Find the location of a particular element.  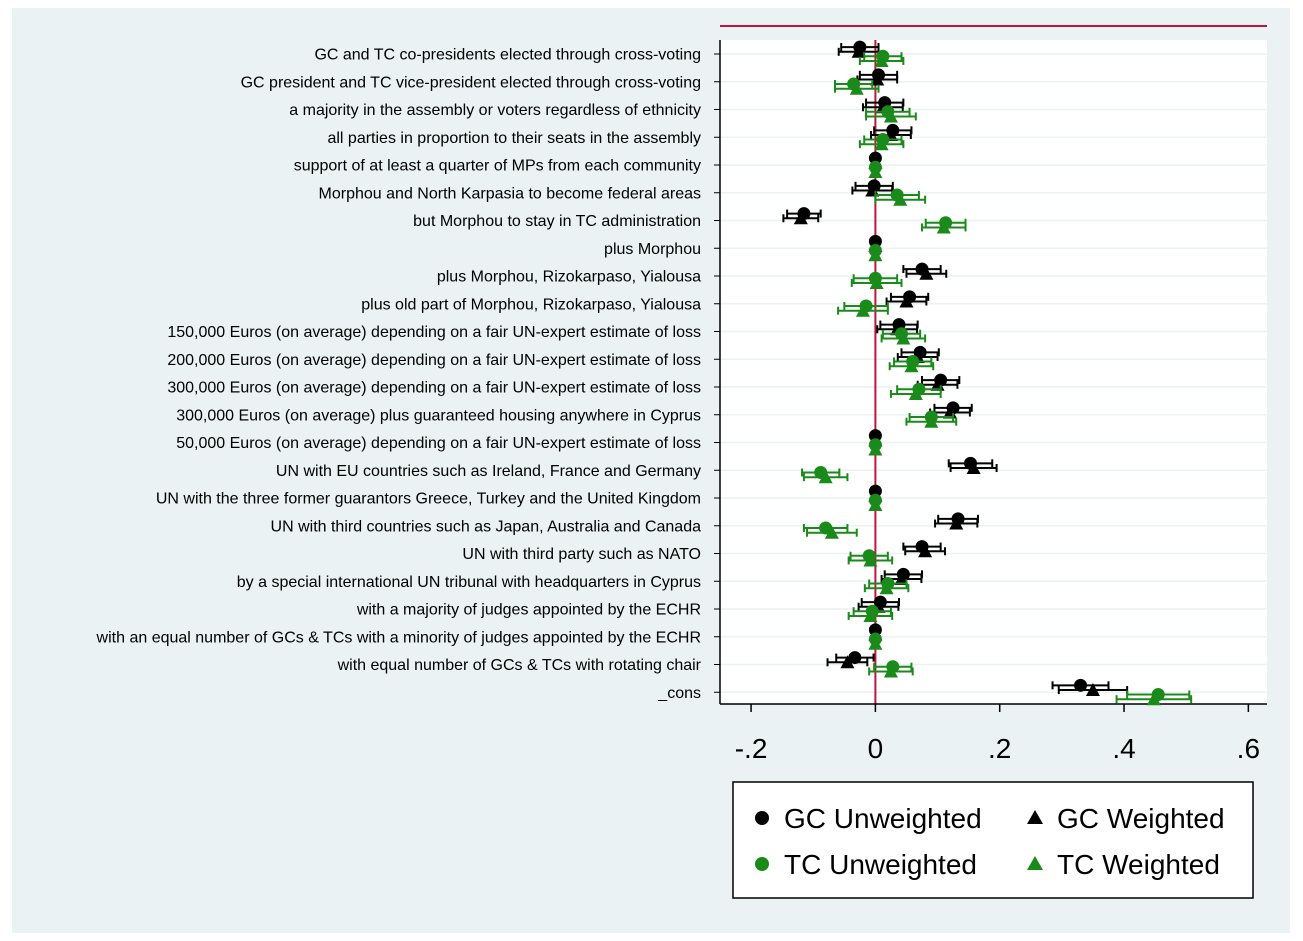

legend-label: GC Unweighted is located at coordinates (883, 818).